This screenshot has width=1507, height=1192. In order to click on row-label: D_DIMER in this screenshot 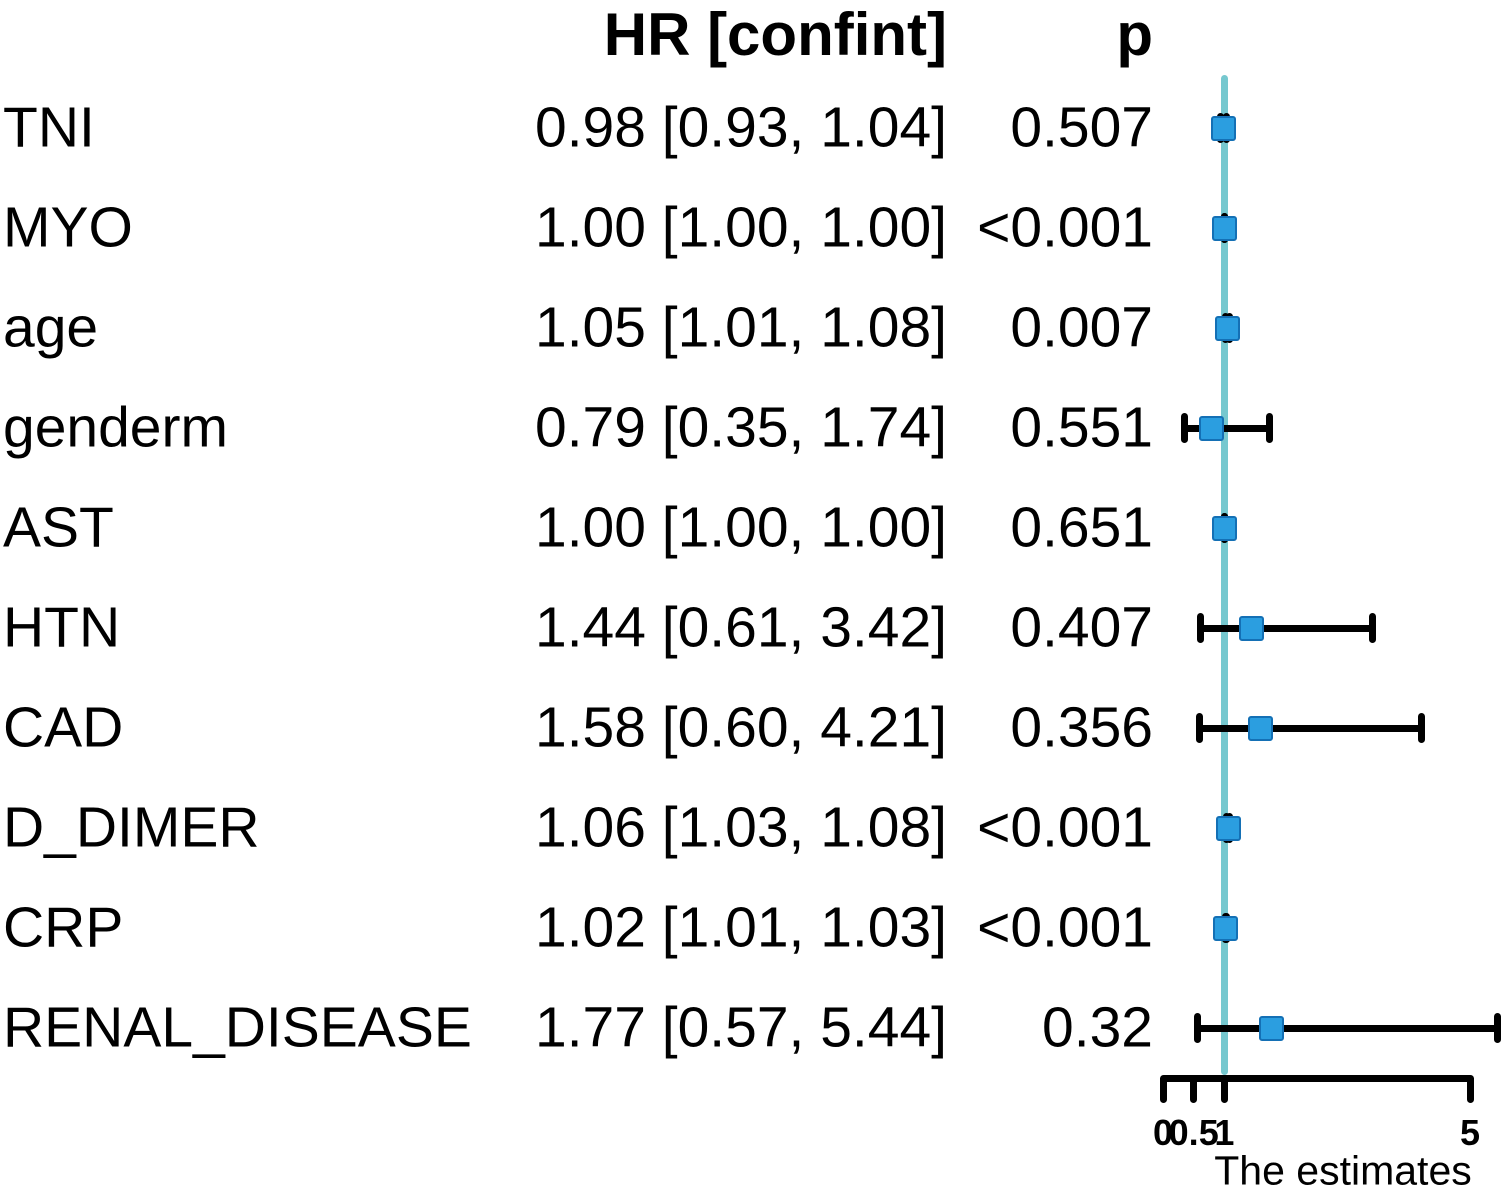, I will do `click(131, 827)`.